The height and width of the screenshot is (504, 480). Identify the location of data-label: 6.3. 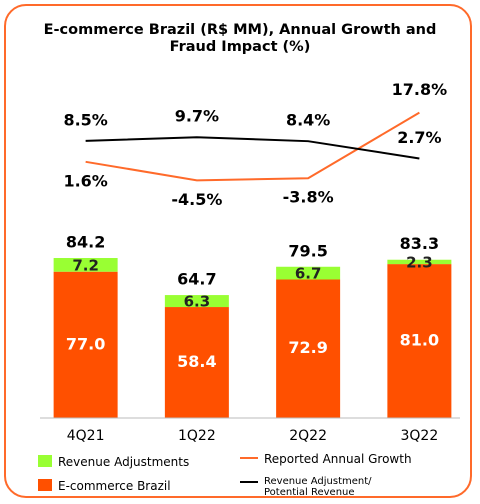
(197, 302).